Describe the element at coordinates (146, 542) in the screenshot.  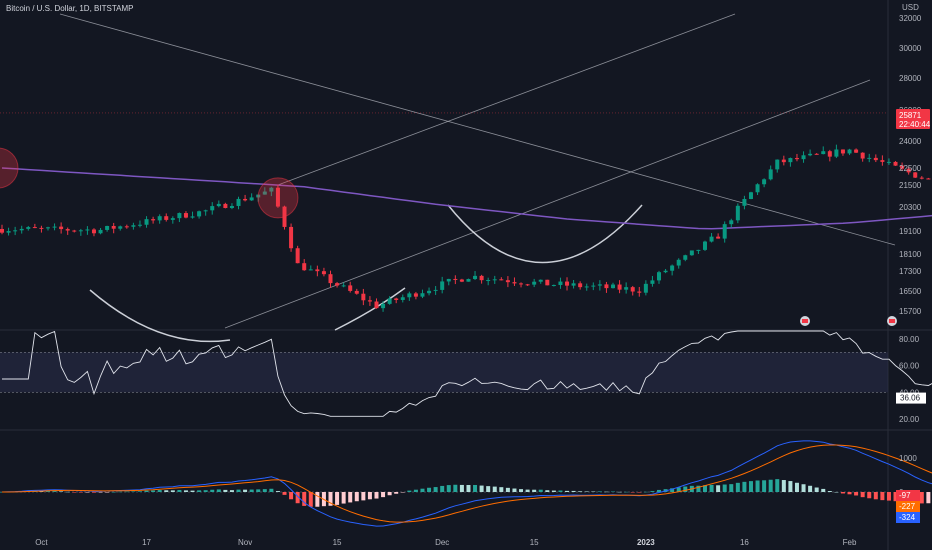
I see `time-tick-label: 17` at that location.